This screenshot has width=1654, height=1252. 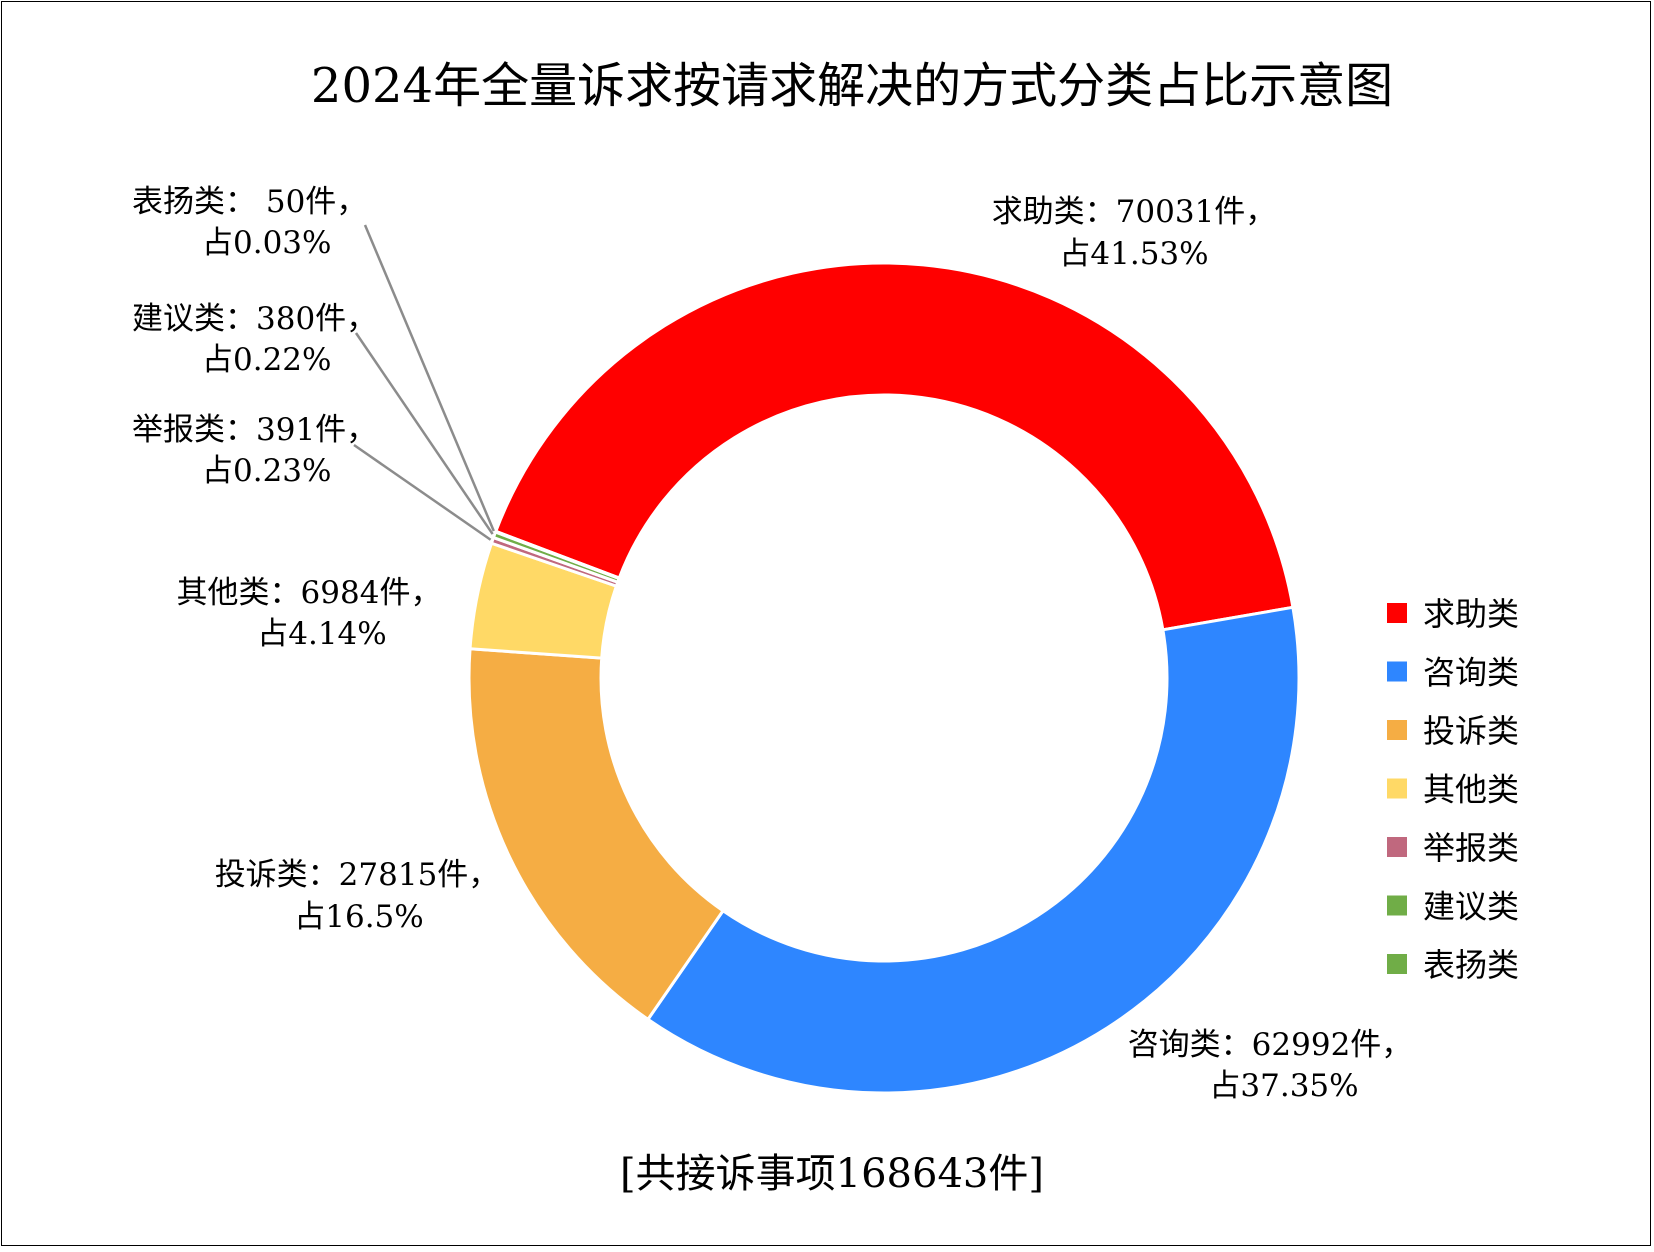 I want to click on data-label-3-line1: 投诉类：27815件，, so click(x=357, y=875).